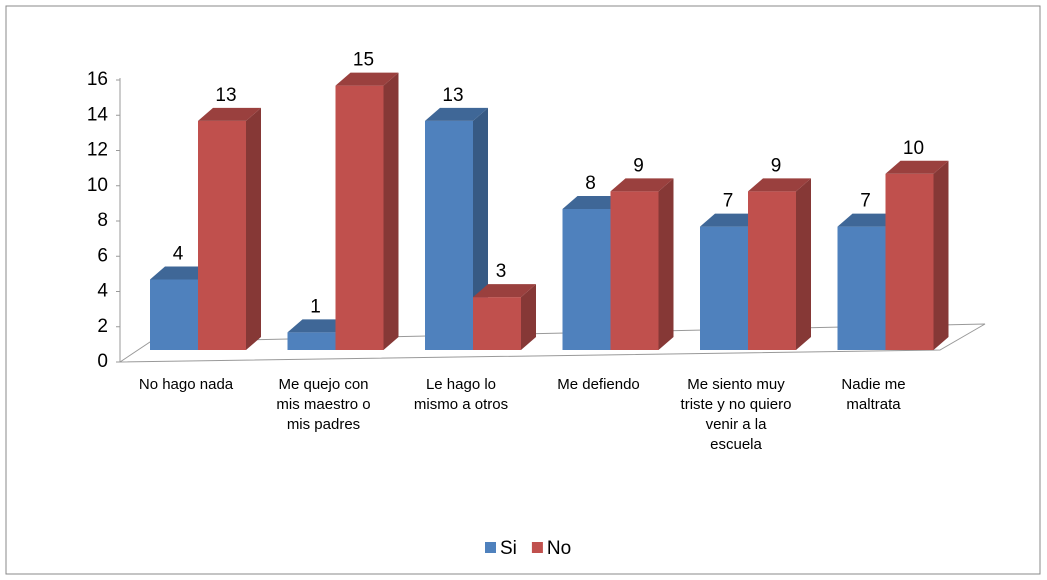  I want to click on floor, so click(552, 343).